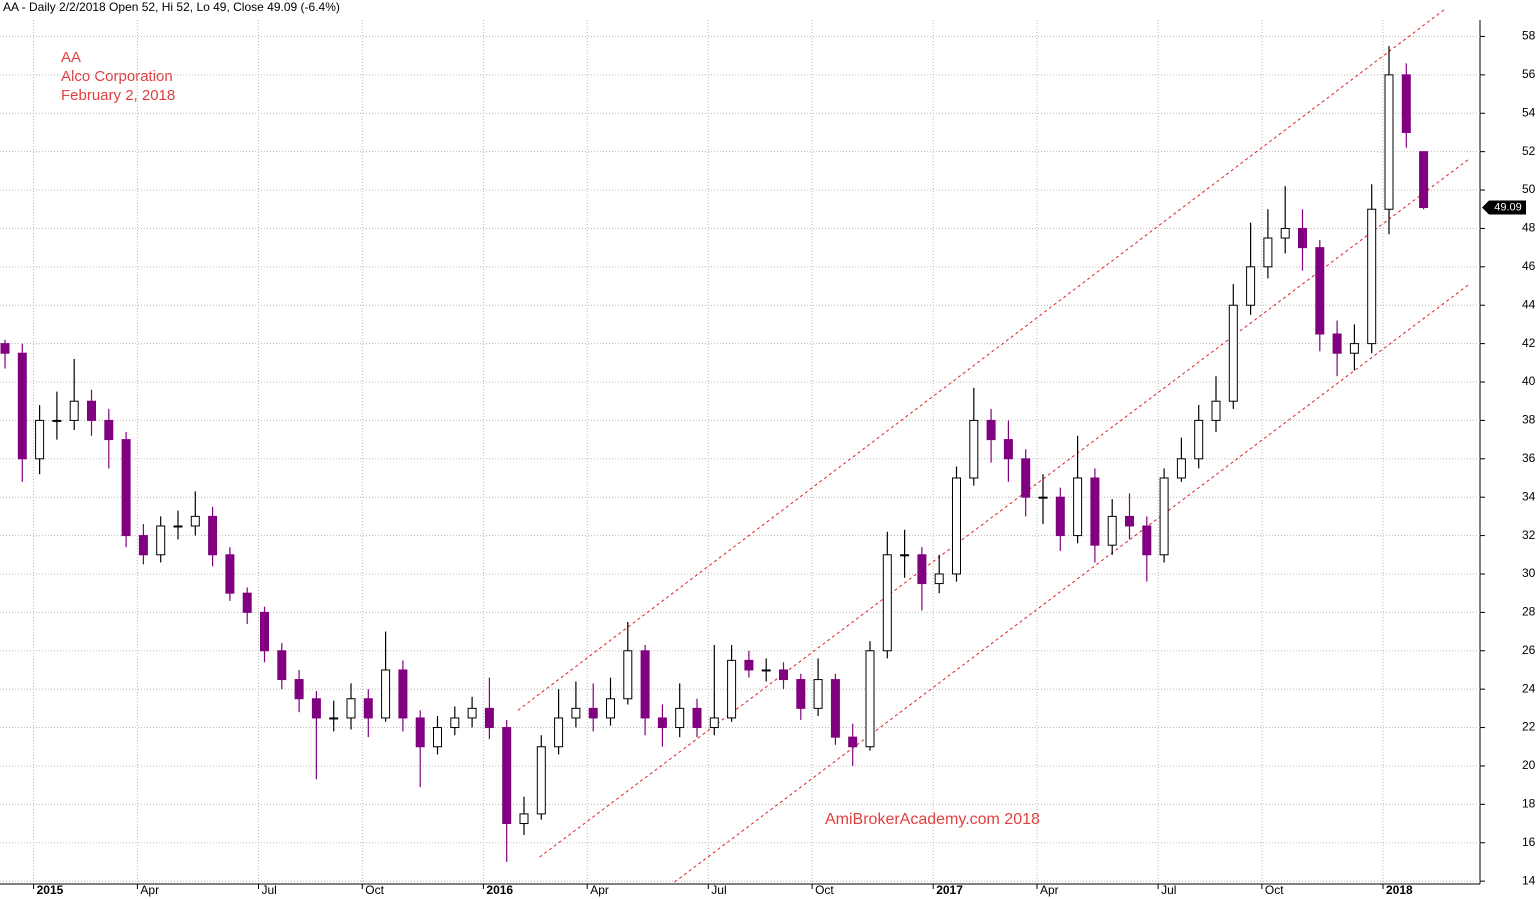  What do you see at coordinates (1529, 842) in the screenshot?
I see `y-tick-label: 16` at bounding box center [1529, 842].